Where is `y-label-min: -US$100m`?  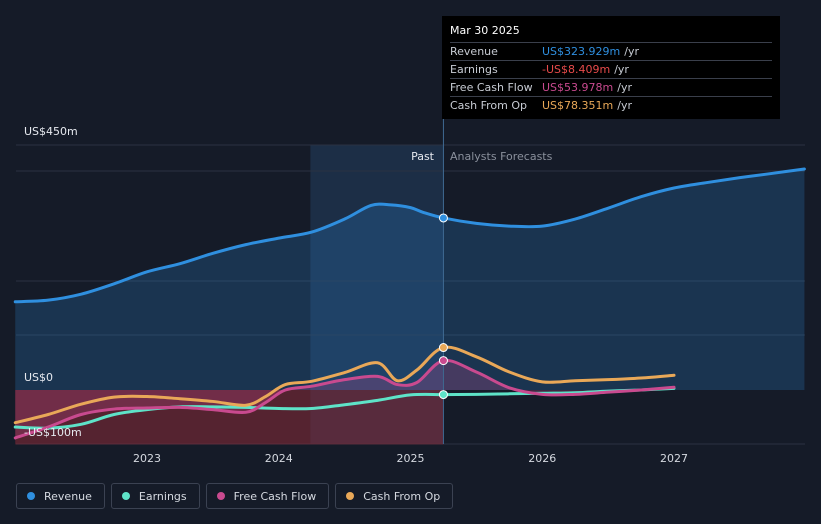
y-label-min: -US$100m is located at coordinates (53, 432).